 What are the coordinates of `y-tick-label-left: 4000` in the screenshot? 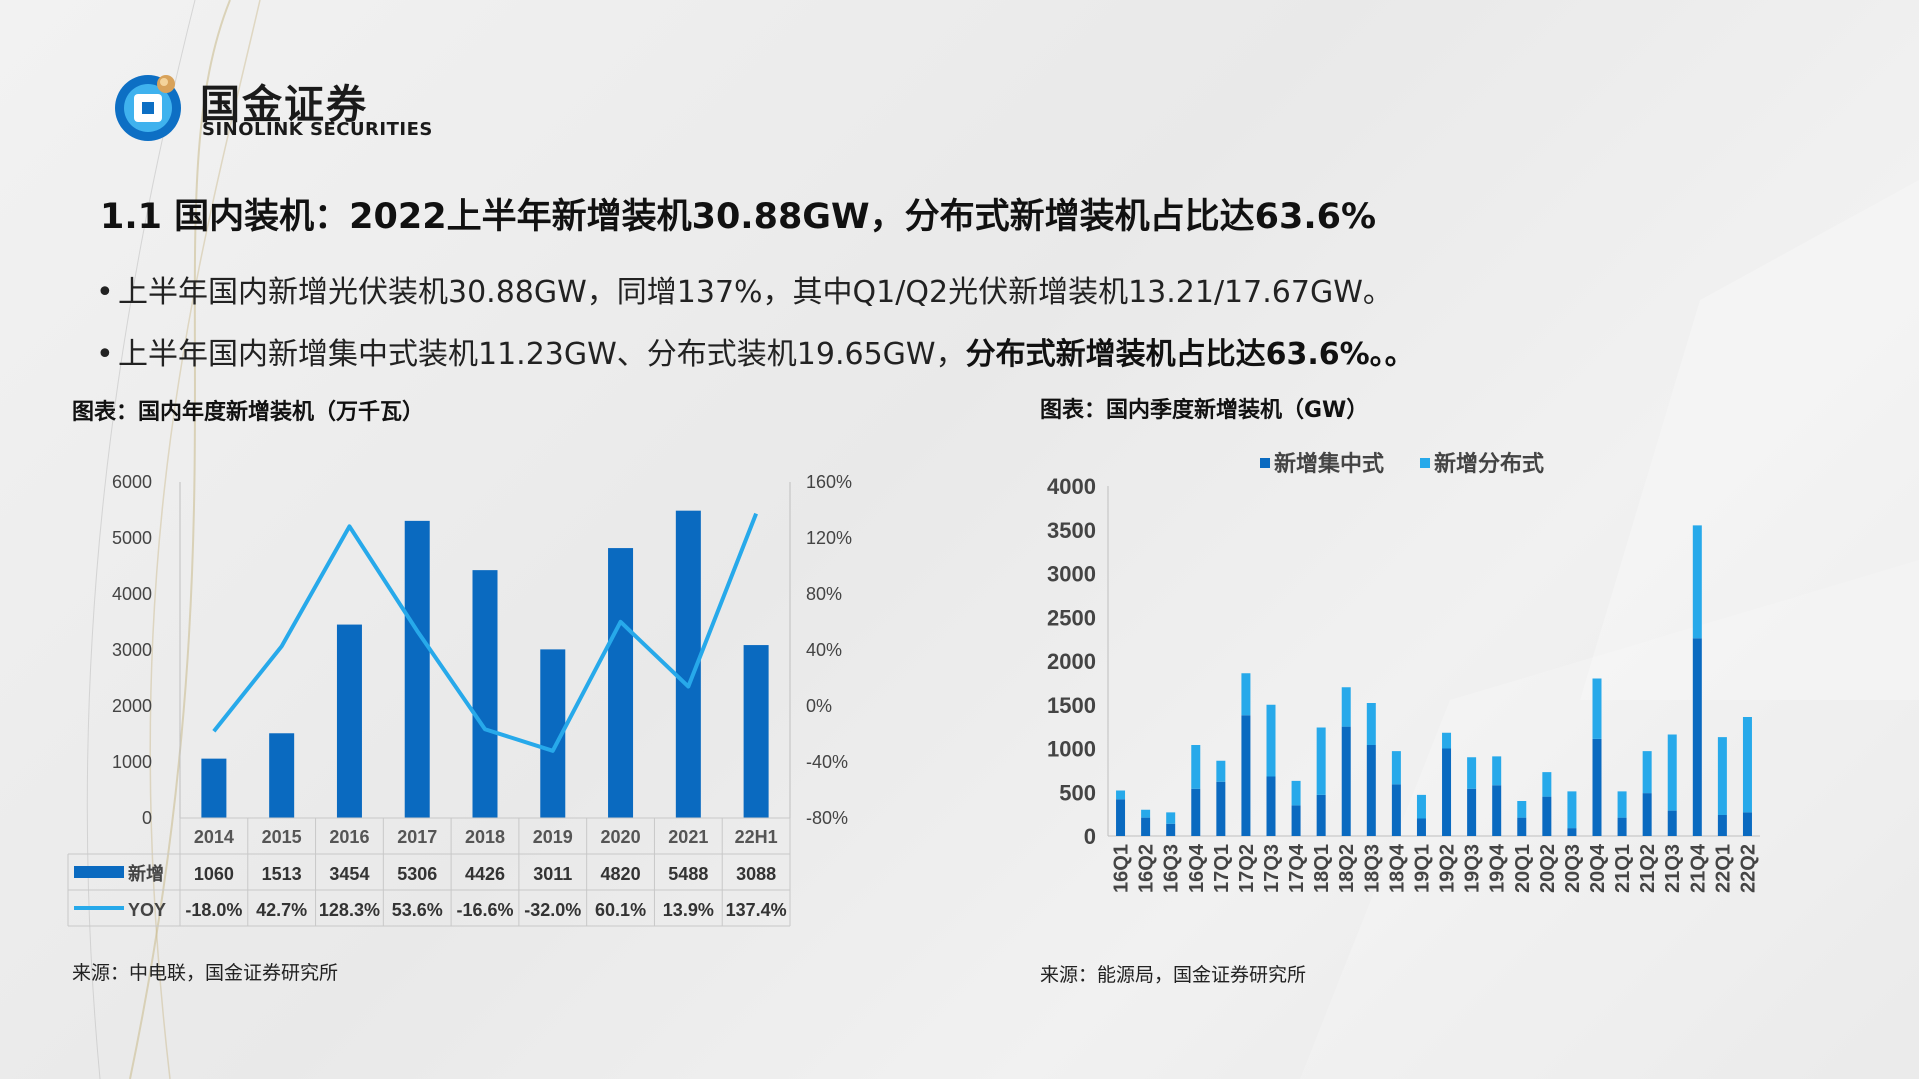 It's located at (132, 594).